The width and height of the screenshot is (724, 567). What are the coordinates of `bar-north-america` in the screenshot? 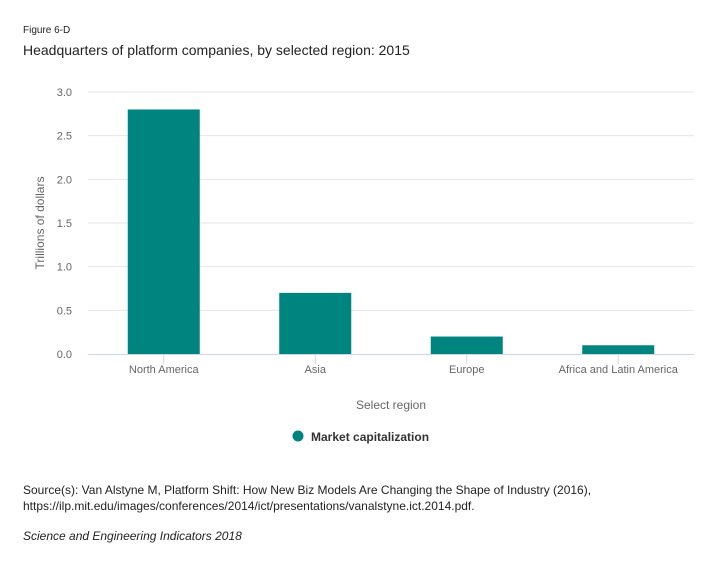 It's located at (163, 231).